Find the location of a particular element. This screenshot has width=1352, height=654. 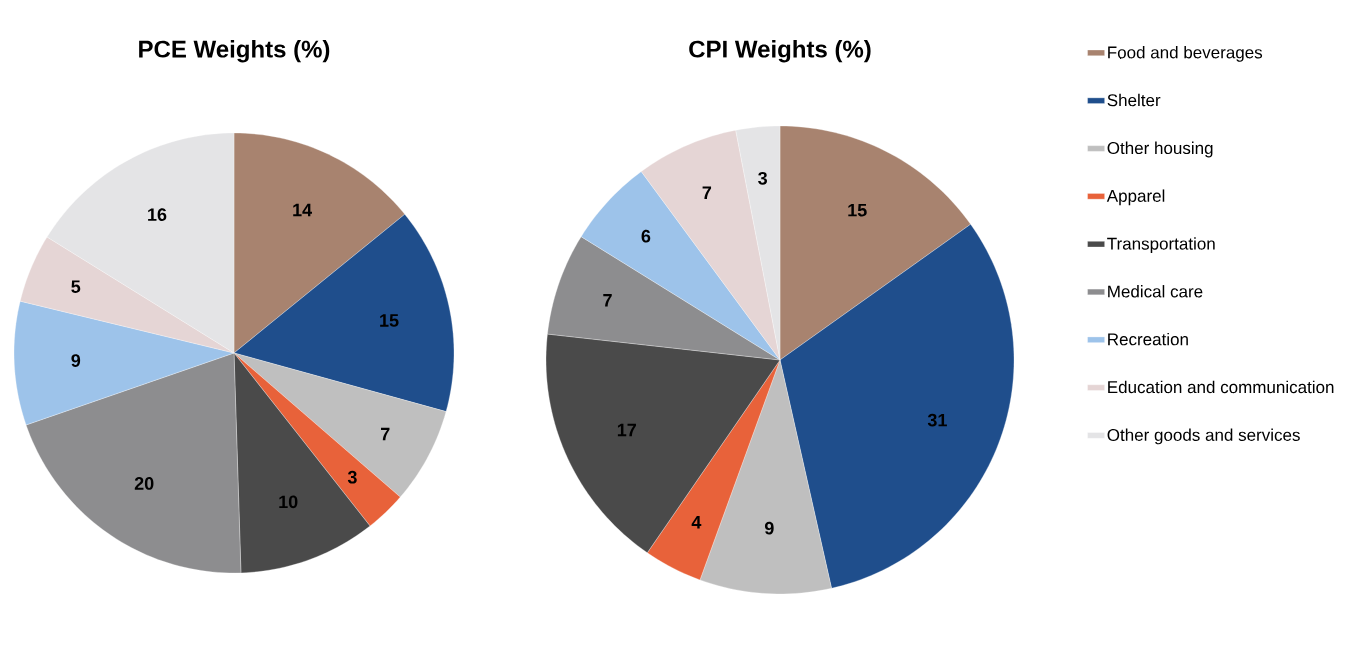

chart-title: PCE Weights (%) is located at coordinates (234, 51).